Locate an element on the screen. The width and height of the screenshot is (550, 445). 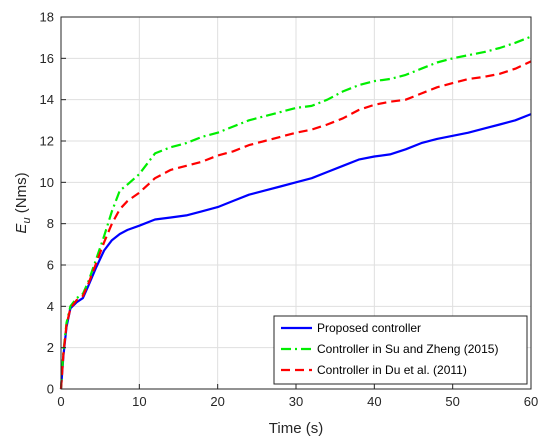
y-axis-label: Eu (Nms) is located at coordinates (23, 202).